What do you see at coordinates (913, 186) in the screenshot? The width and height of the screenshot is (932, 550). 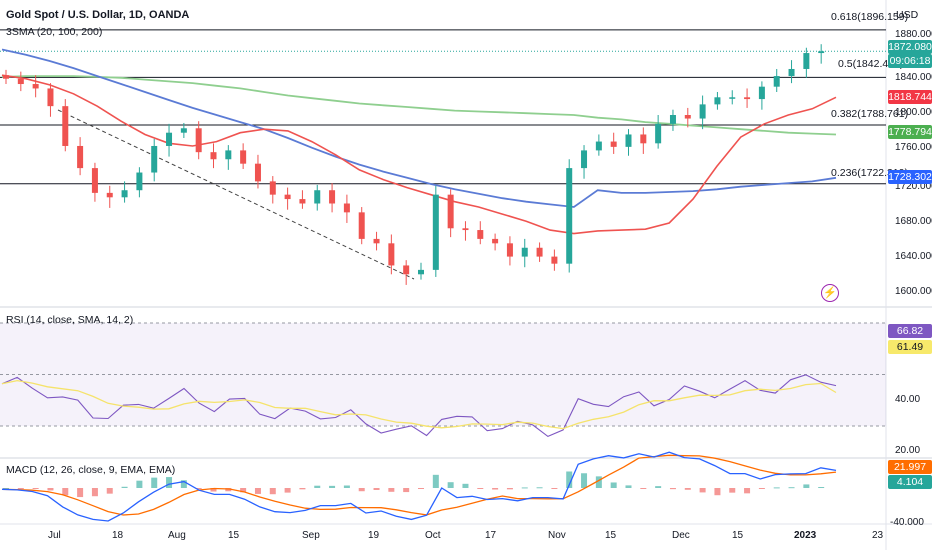 I see `price-tick: 1720.000` at bounding box center [913, 186].